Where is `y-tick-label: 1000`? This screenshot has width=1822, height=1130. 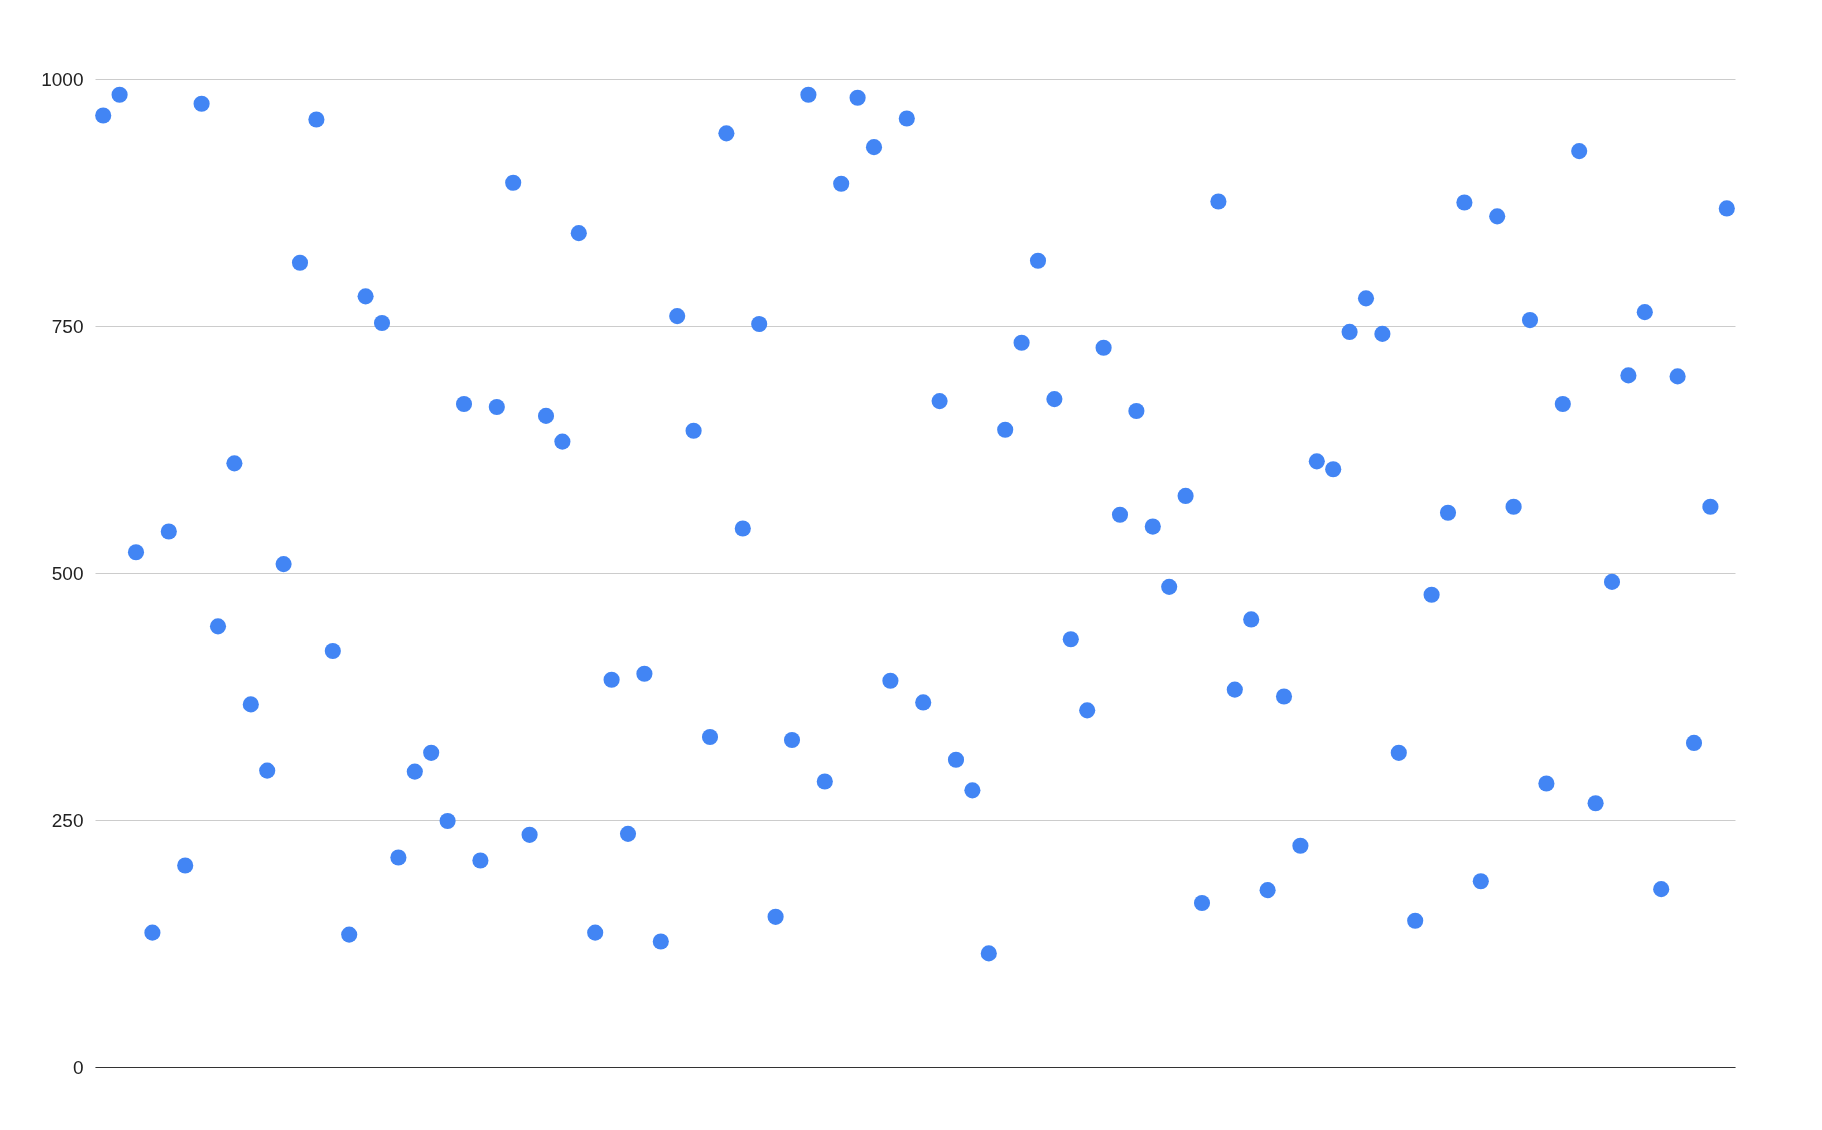 y-tick-label: 1000 is located at coordinates (62, 79).